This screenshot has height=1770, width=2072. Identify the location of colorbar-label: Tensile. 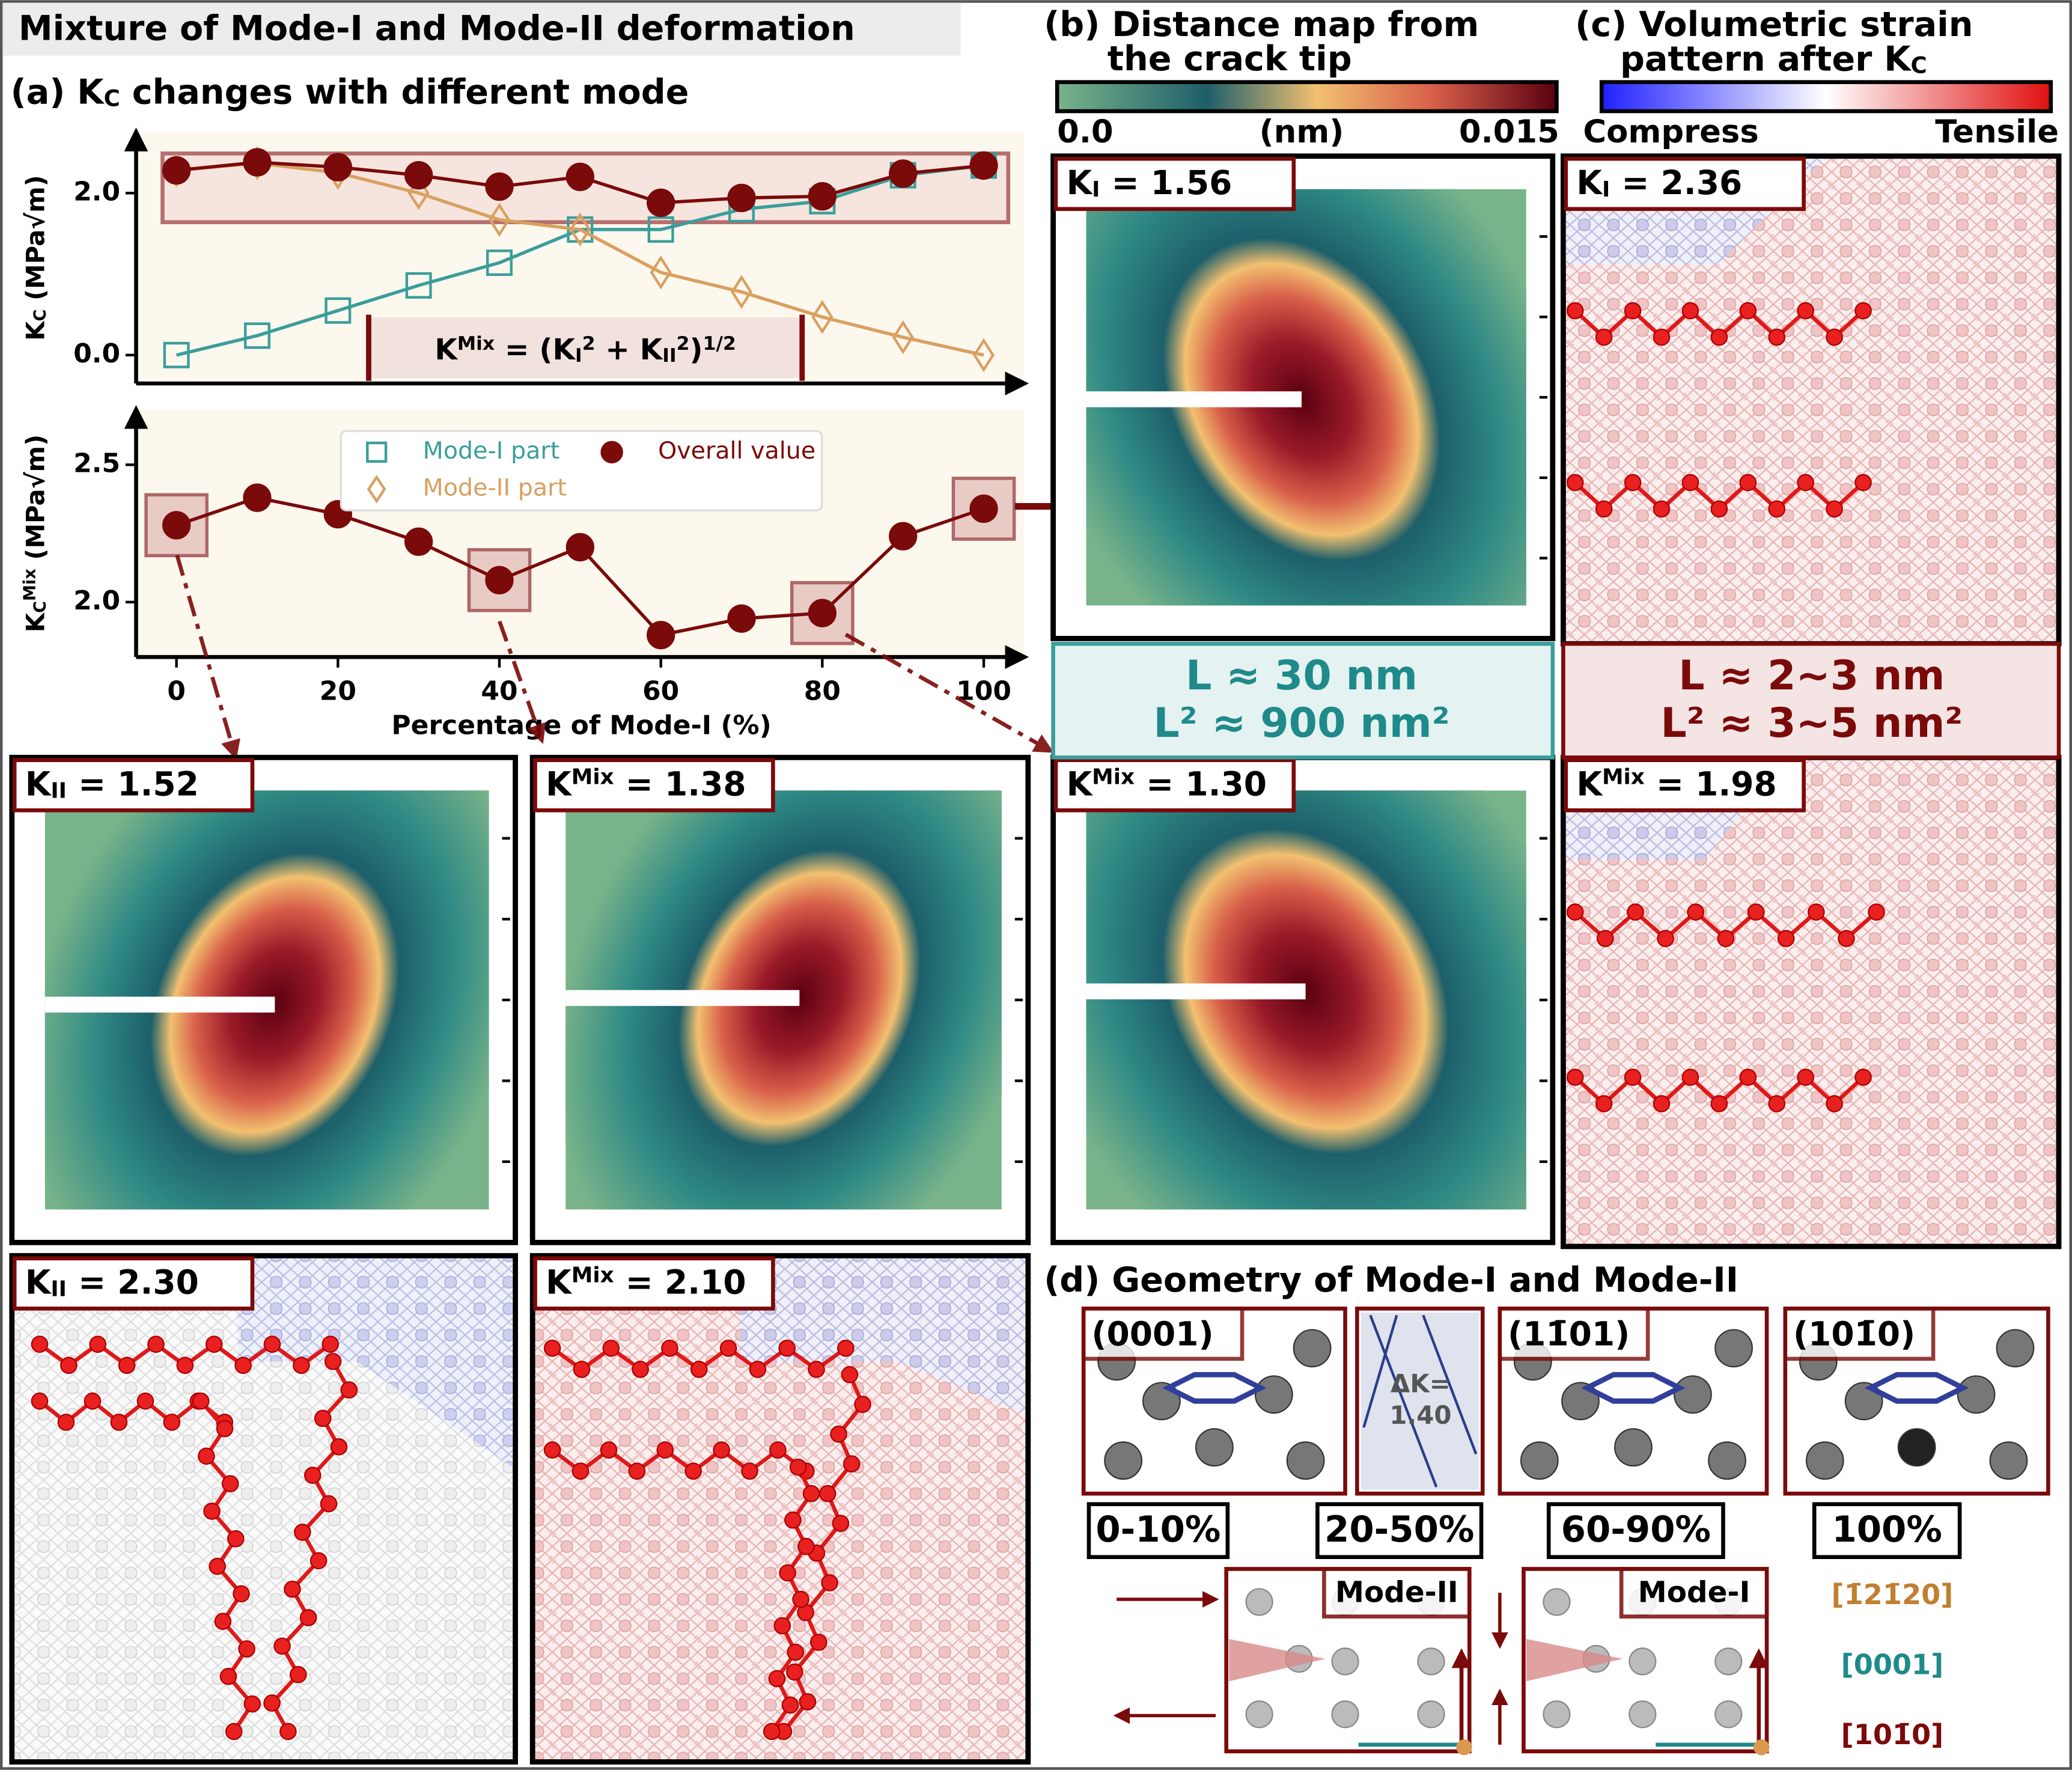
(1997, 132).